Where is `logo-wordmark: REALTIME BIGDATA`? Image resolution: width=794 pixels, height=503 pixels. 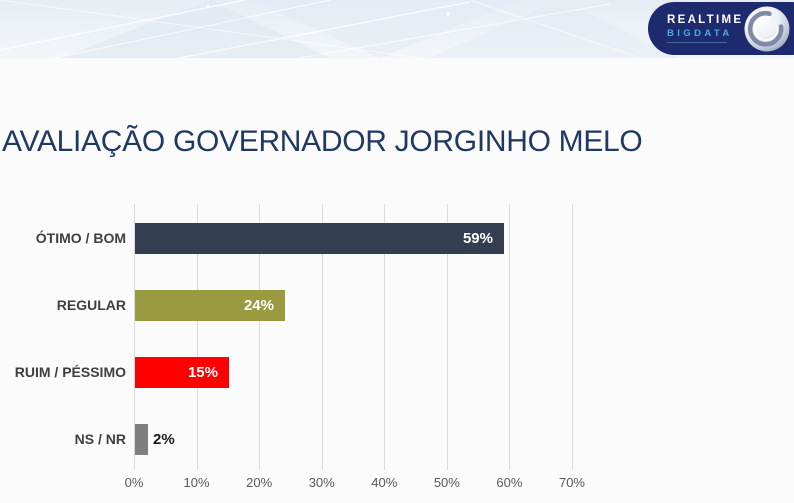 logo-wordmark: REALTIME BIGDATA is located at coordinates (705, 28).